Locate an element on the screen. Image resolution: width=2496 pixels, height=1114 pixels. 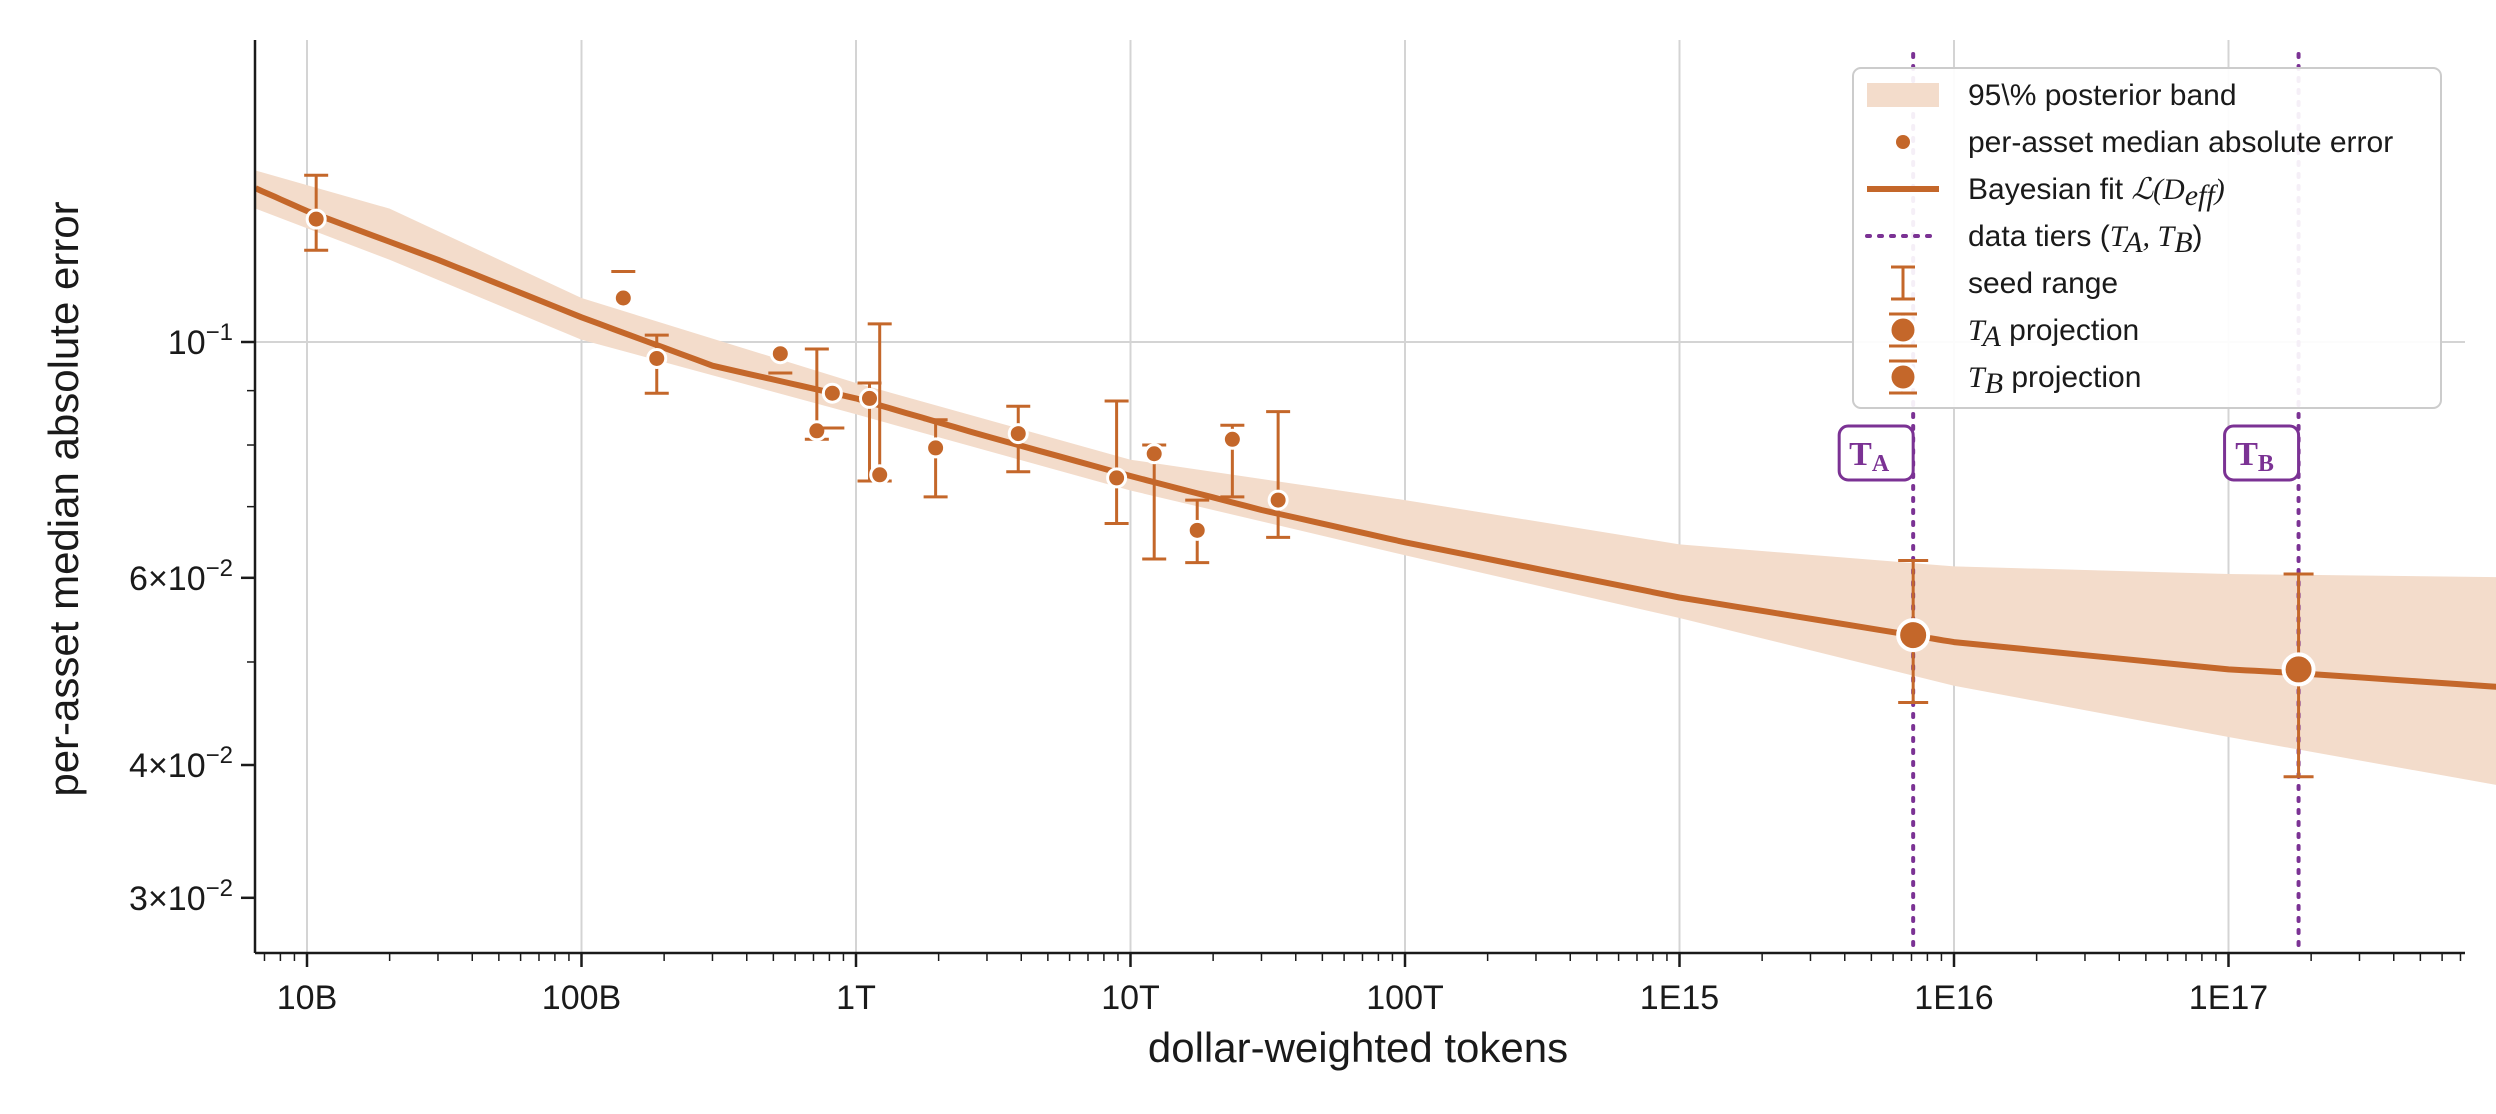
tier-label-a: TA is located at coordinates (1869, 456).